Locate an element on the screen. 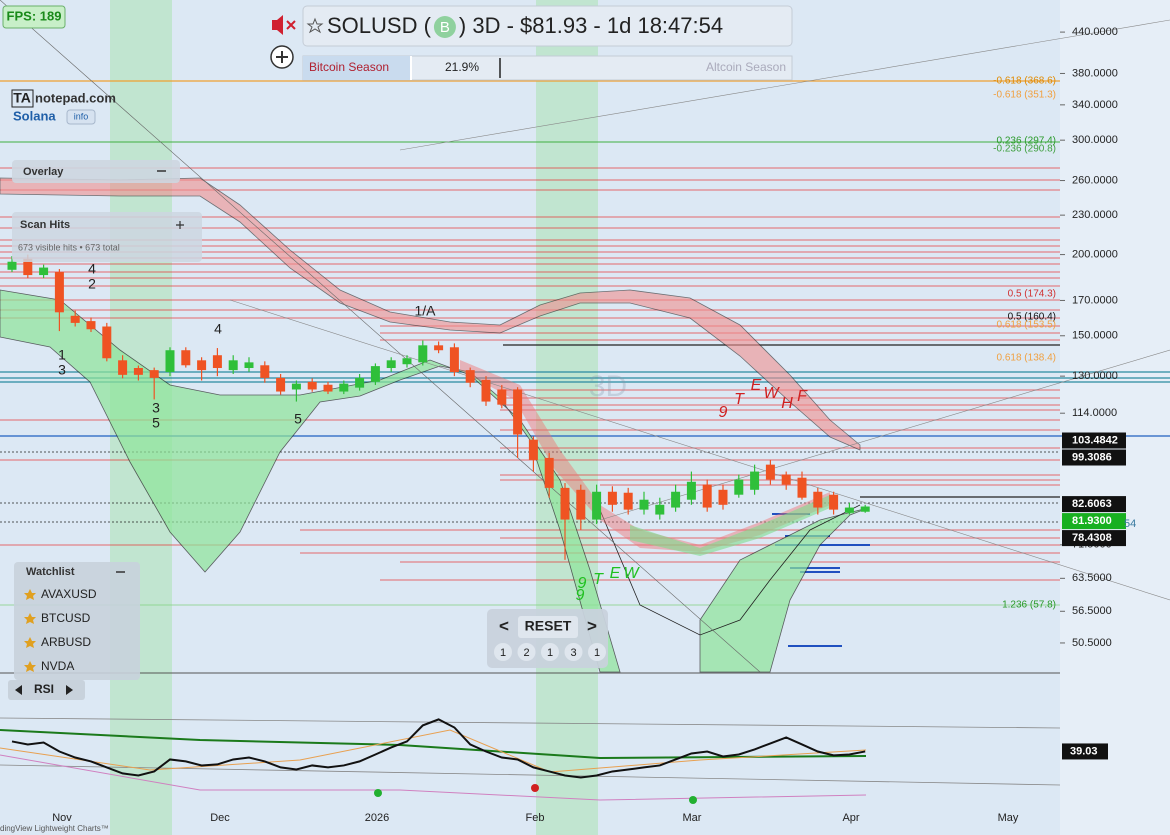  watchlist-panel is located at coordinates (77, 621).